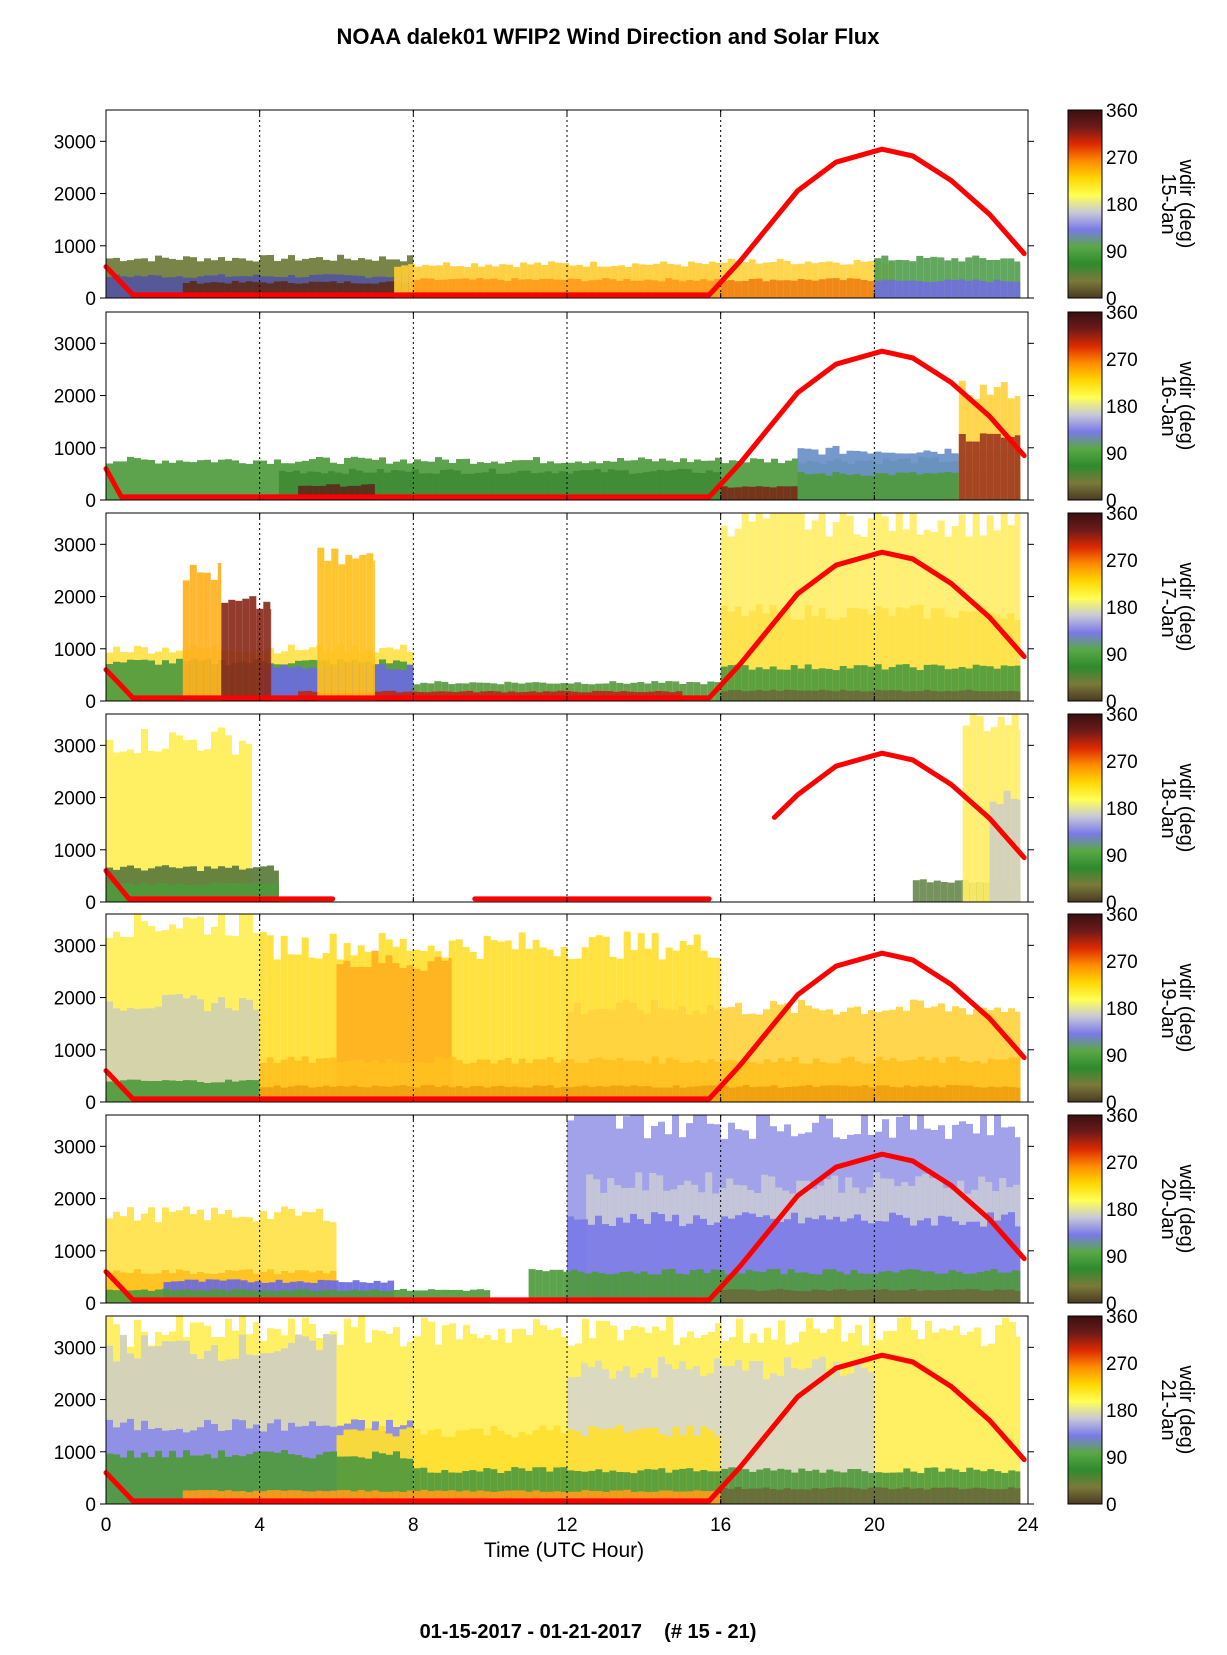  What do you see at coordinates (720, 1525) in the screenshot?
I see `x-tick-label: 16` at bounding box center [720, 1525].